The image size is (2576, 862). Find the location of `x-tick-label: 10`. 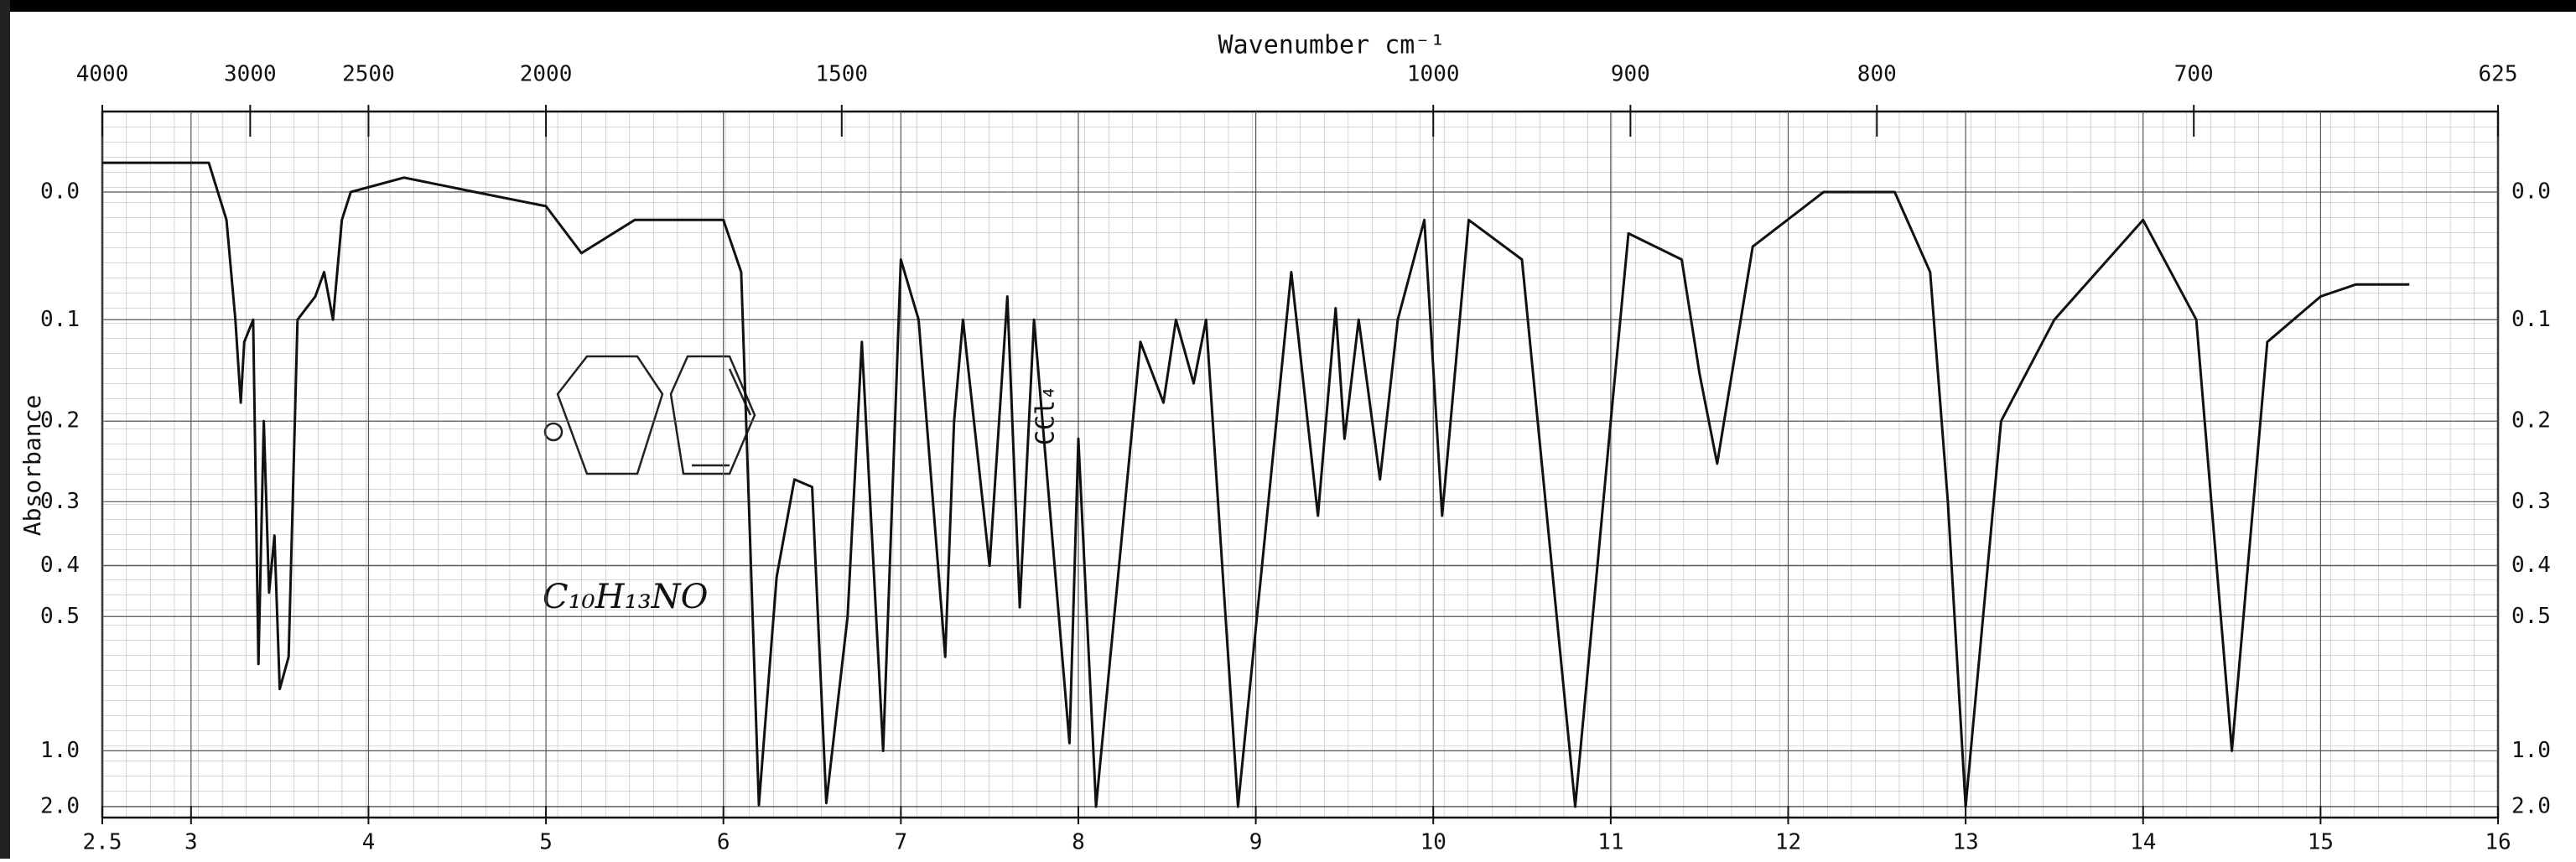

x-tick-label: 10 is located at coordinates (1433, 842).